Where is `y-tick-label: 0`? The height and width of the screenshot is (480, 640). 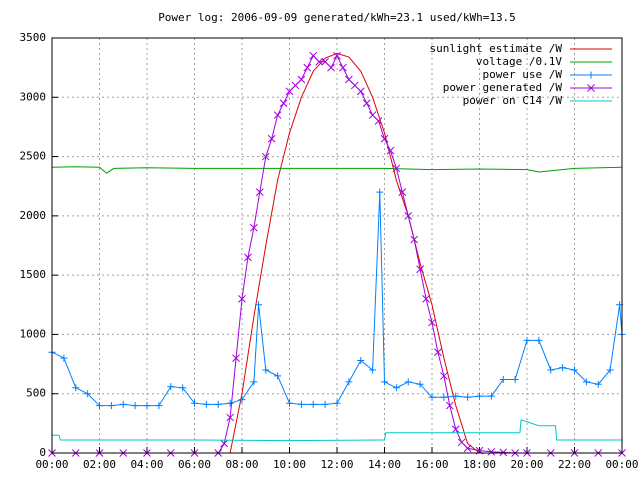 y-tick-label: 0 is located at coordinates (42, 452).